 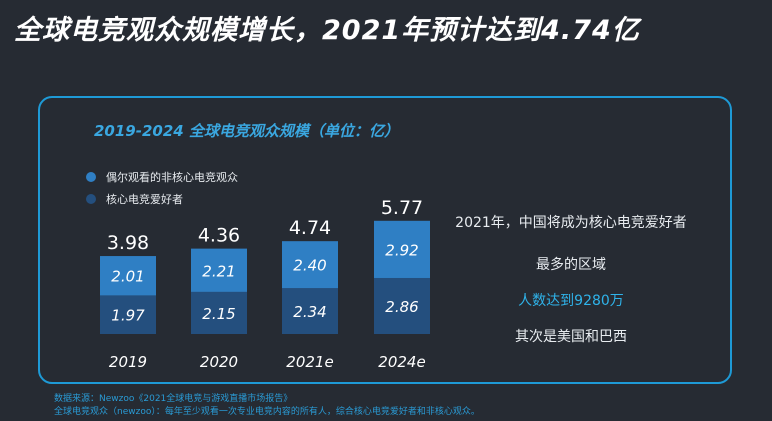 I want to click on bar-core-2020, so click(x=219, y=312).